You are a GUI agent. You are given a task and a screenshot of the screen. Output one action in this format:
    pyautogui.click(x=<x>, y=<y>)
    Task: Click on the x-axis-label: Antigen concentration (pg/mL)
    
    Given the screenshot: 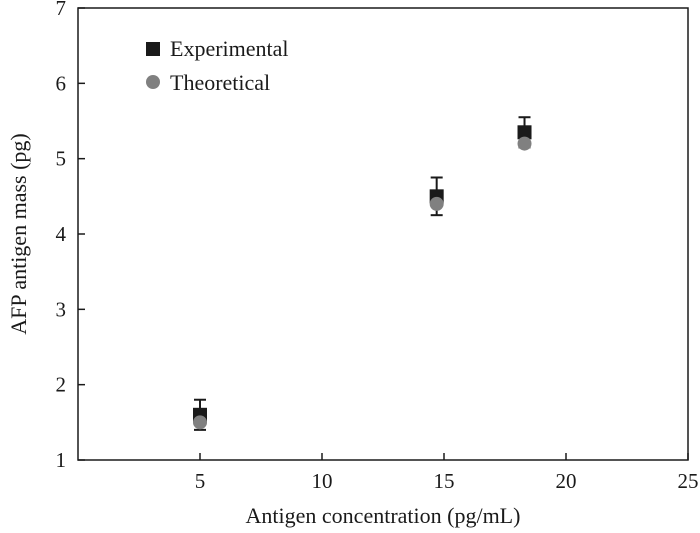 What is the action you would take?
    pyautogui.click(x=383, y=515)
    